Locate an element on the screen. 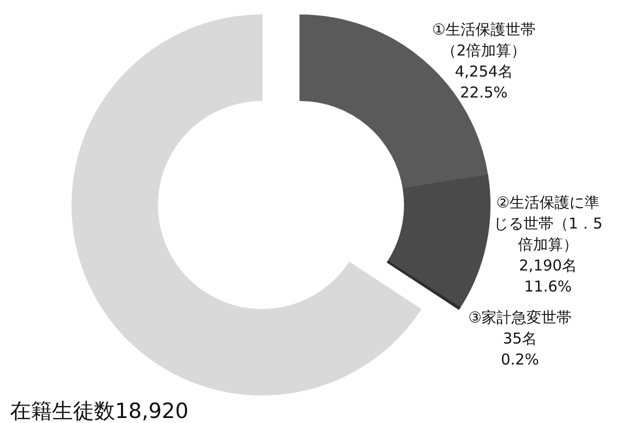  annotation: 在籍生徒数18,920 is located at coordinates (99, 411).